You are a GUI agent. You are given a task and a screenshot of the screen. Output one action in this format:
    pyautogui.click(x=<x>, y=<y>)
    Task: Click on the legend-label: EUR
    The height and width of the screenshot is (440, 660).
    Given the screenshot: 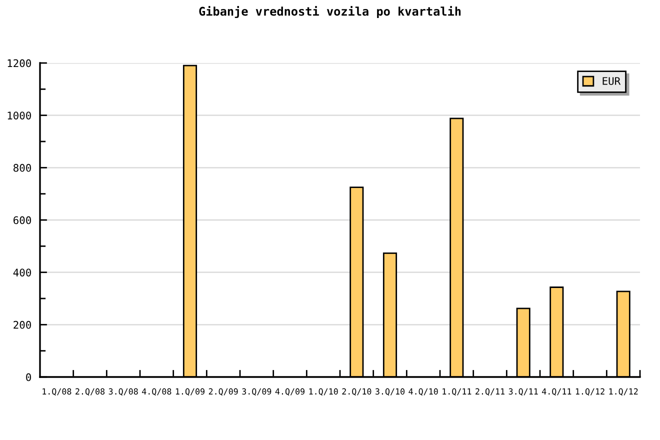 What is the action you would take?
    pyautogui.click(x=611, y=81)
    